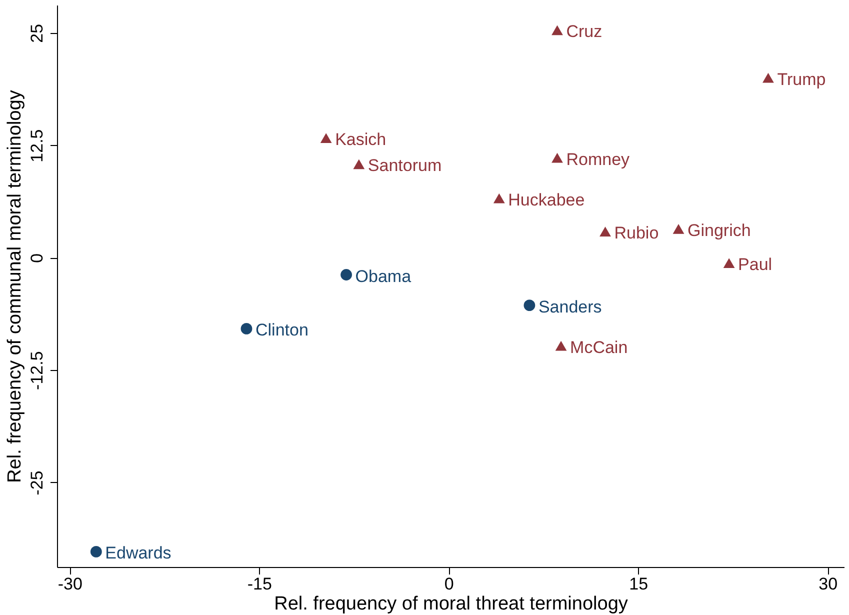 This screenshot has width=849, height=615. Describe the element at coordinates (598, 159) in the screenshot. I see `annotation: Romney` at that location.